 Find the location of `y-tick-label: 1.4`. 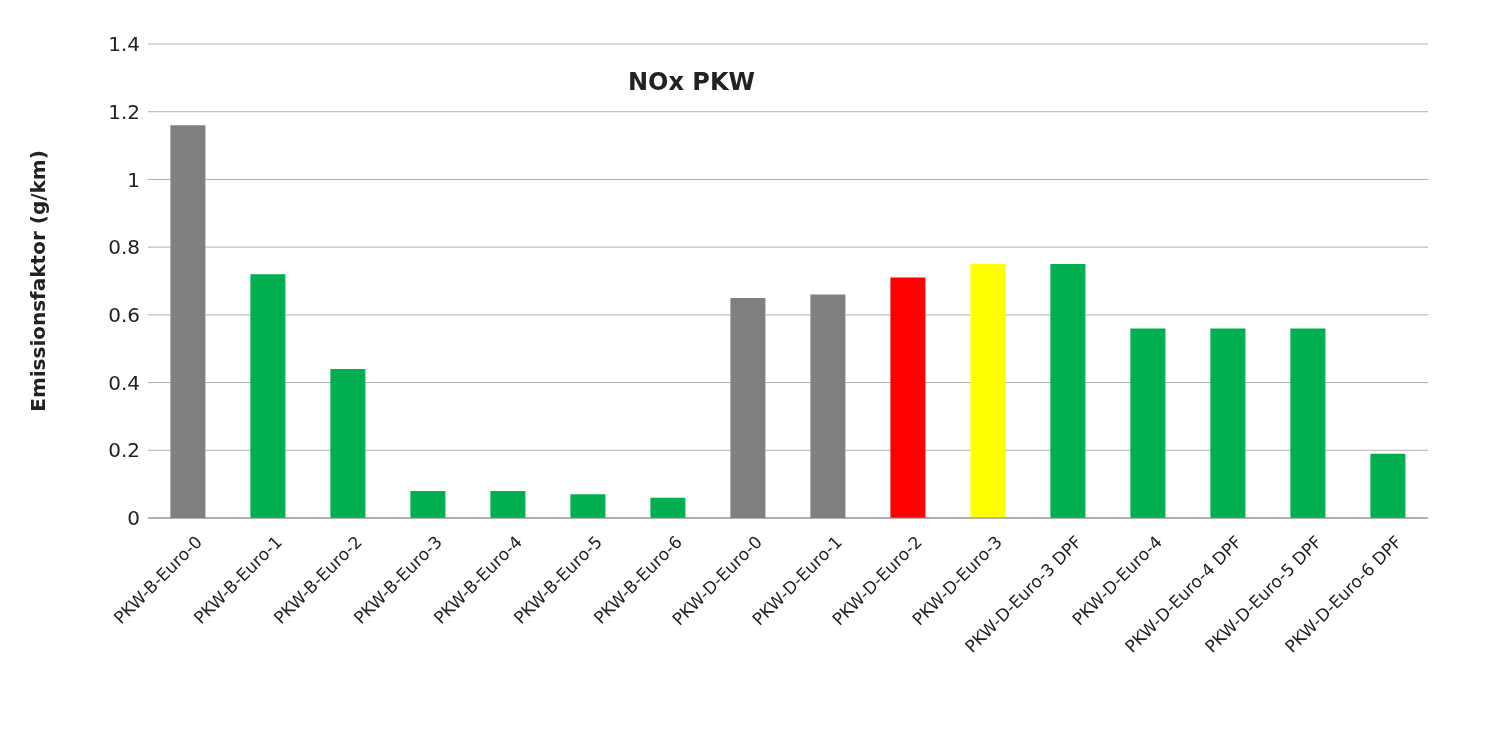

y-tick-label: 1.4 is located at coordinates (124, 44).